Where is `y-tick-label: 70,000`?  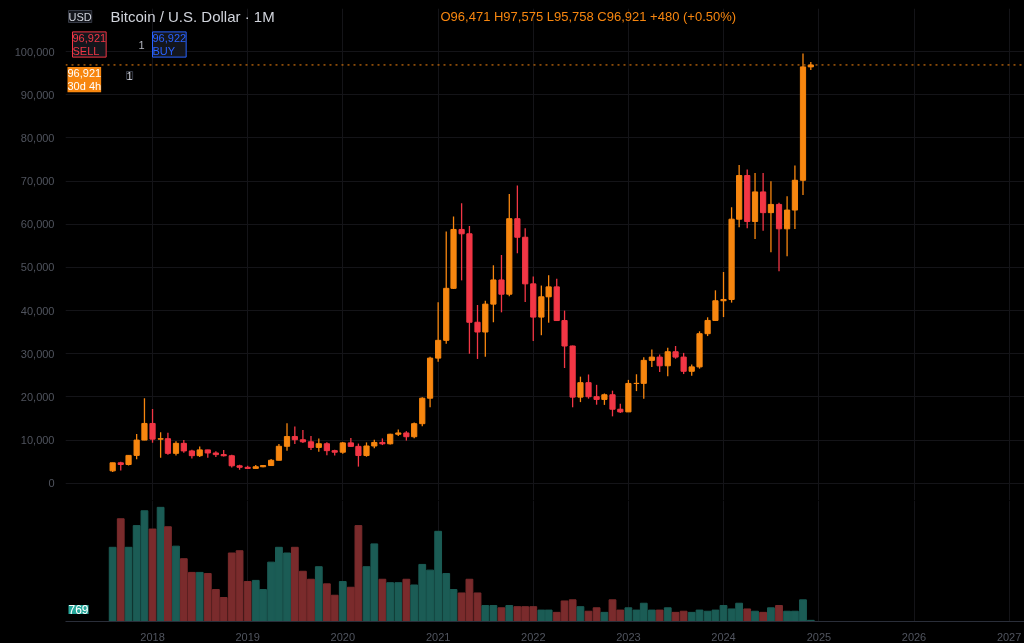 y-tick-label: 70,000 is located at coordinates (37, 181).